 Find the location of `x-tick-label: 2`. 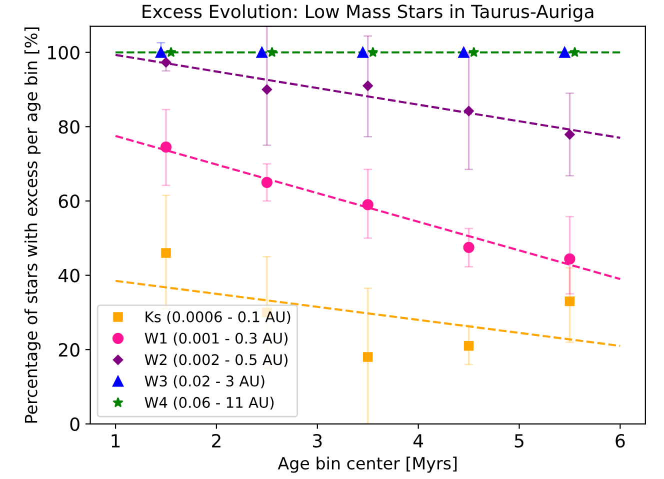

x-tick-label: 2 is located at coordinates (216, 441).